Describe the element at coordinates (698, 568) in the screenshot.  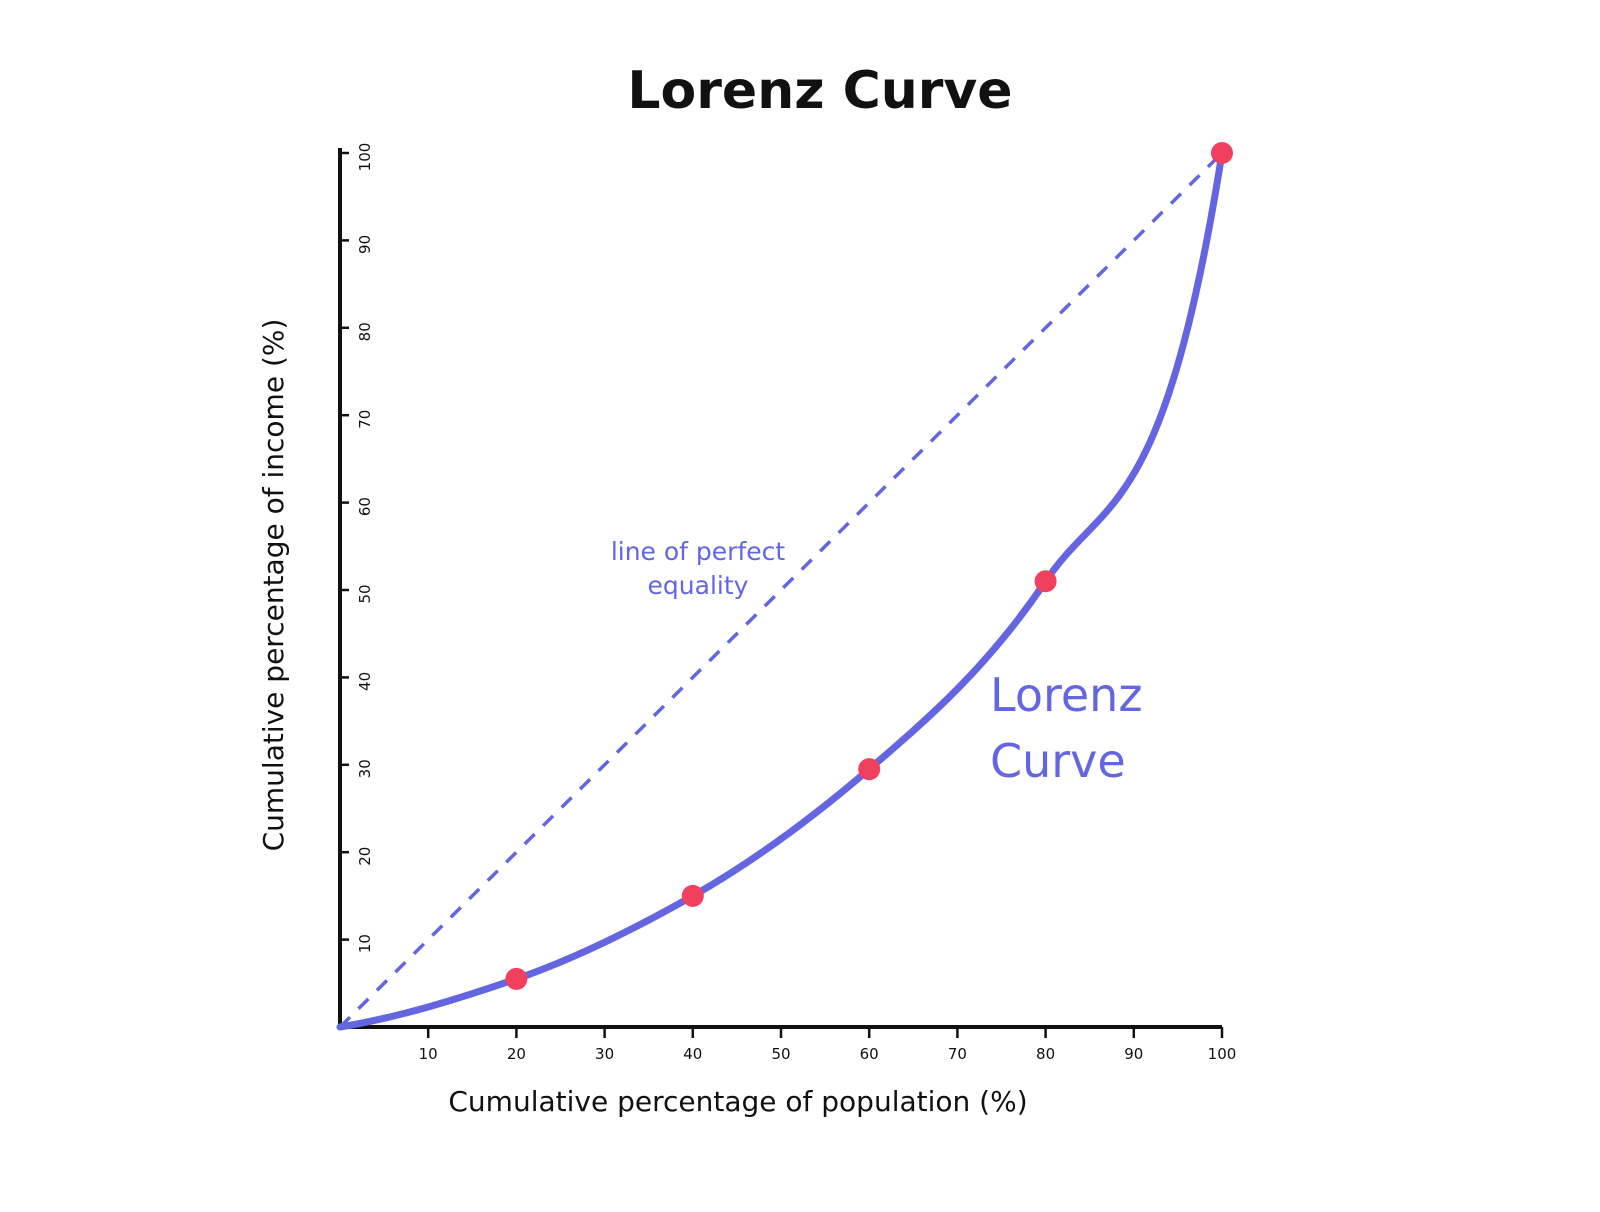
I see `equality-annotation: line of perfect equality` at that location.